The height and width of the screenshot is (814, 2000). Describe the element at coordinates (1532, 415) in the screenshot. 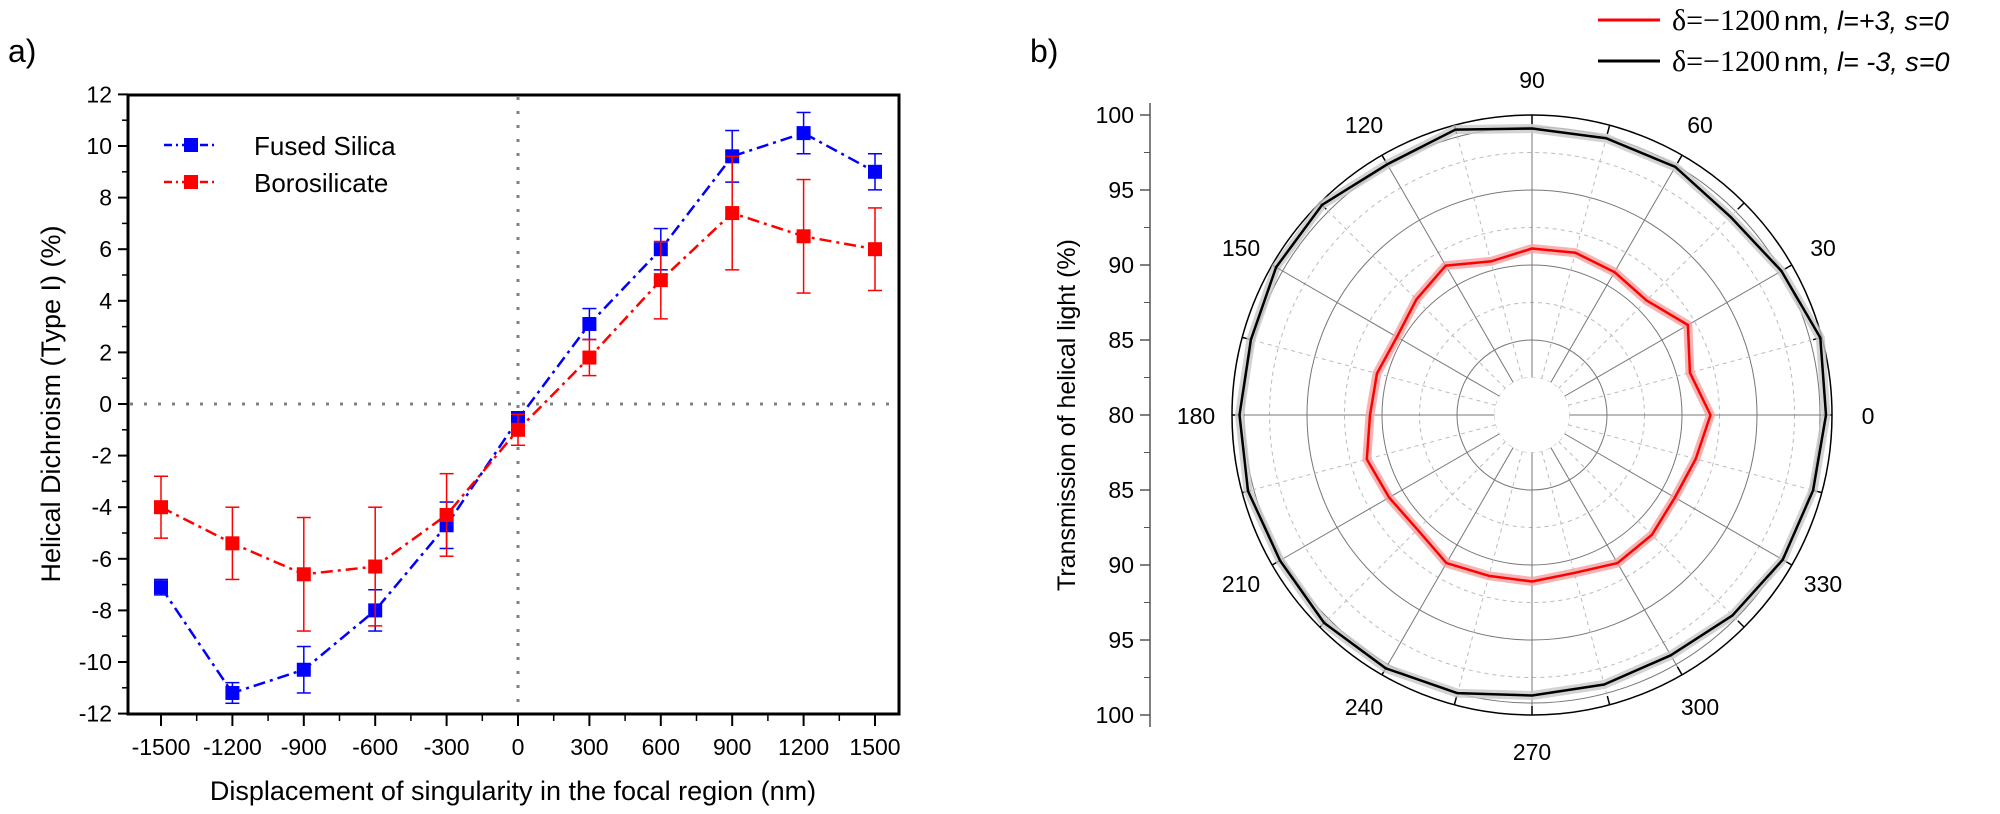

I see `center-hole` at that location.